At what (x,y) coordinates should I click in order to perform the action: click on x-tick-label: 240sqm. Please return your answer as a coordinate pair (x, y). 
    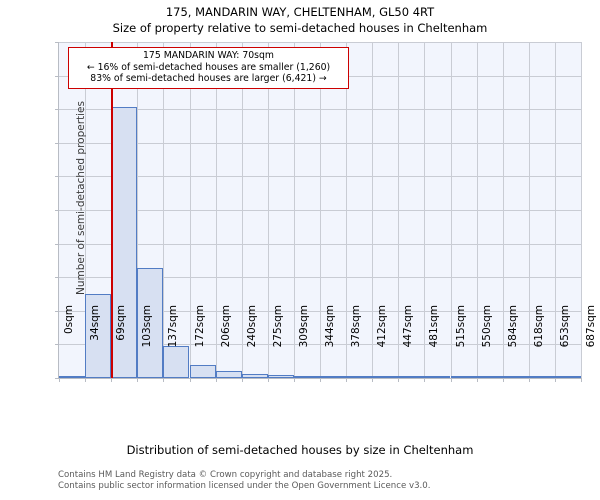
    Looking at the image, I should click on (251, 326).